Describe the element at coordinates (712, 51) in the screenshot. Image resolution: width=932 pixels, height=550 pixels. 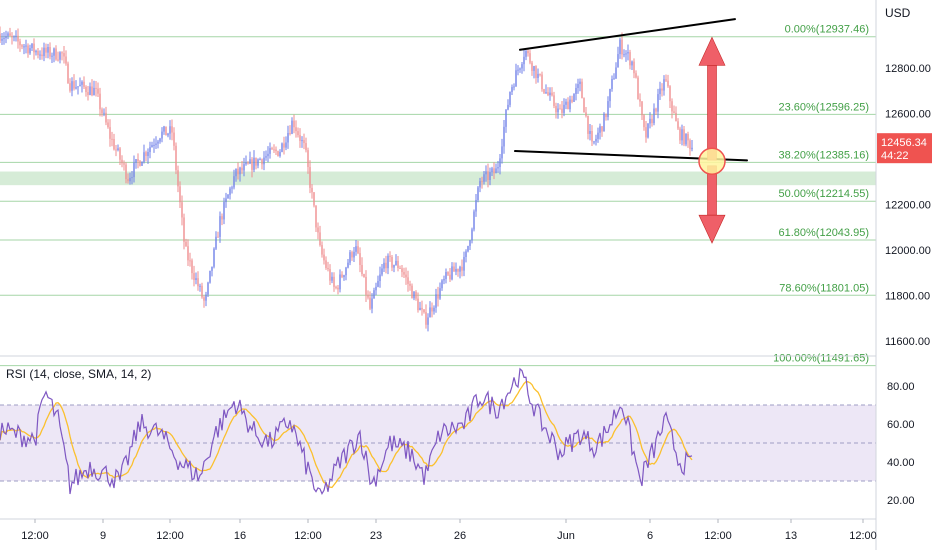
I see `arrow-up-icon` at that location.